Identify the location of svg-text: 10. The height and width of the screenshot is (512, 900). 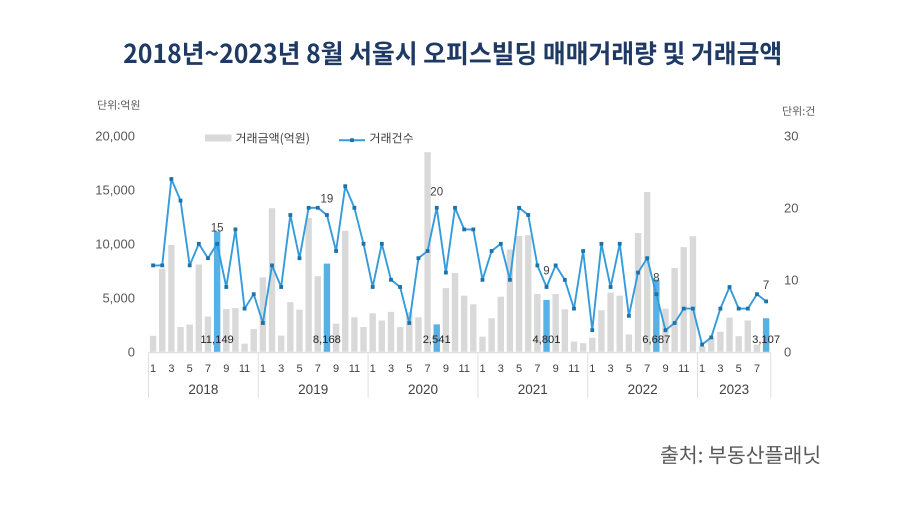
(791, 279).